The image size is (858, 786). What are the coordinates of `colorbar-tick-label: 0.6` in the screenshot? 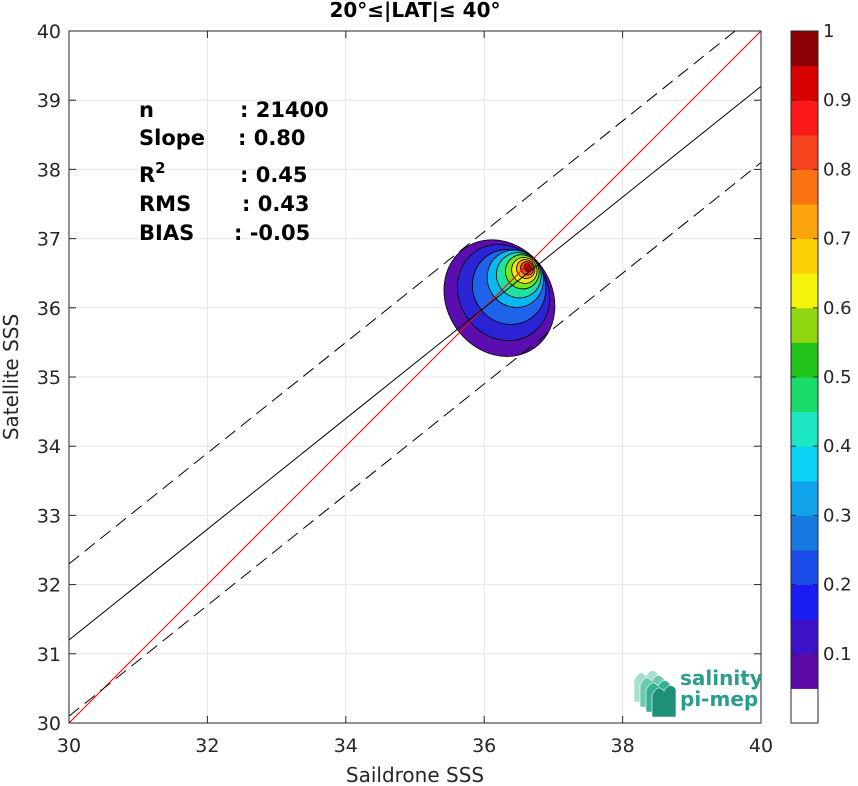 It's located at (837, 308).